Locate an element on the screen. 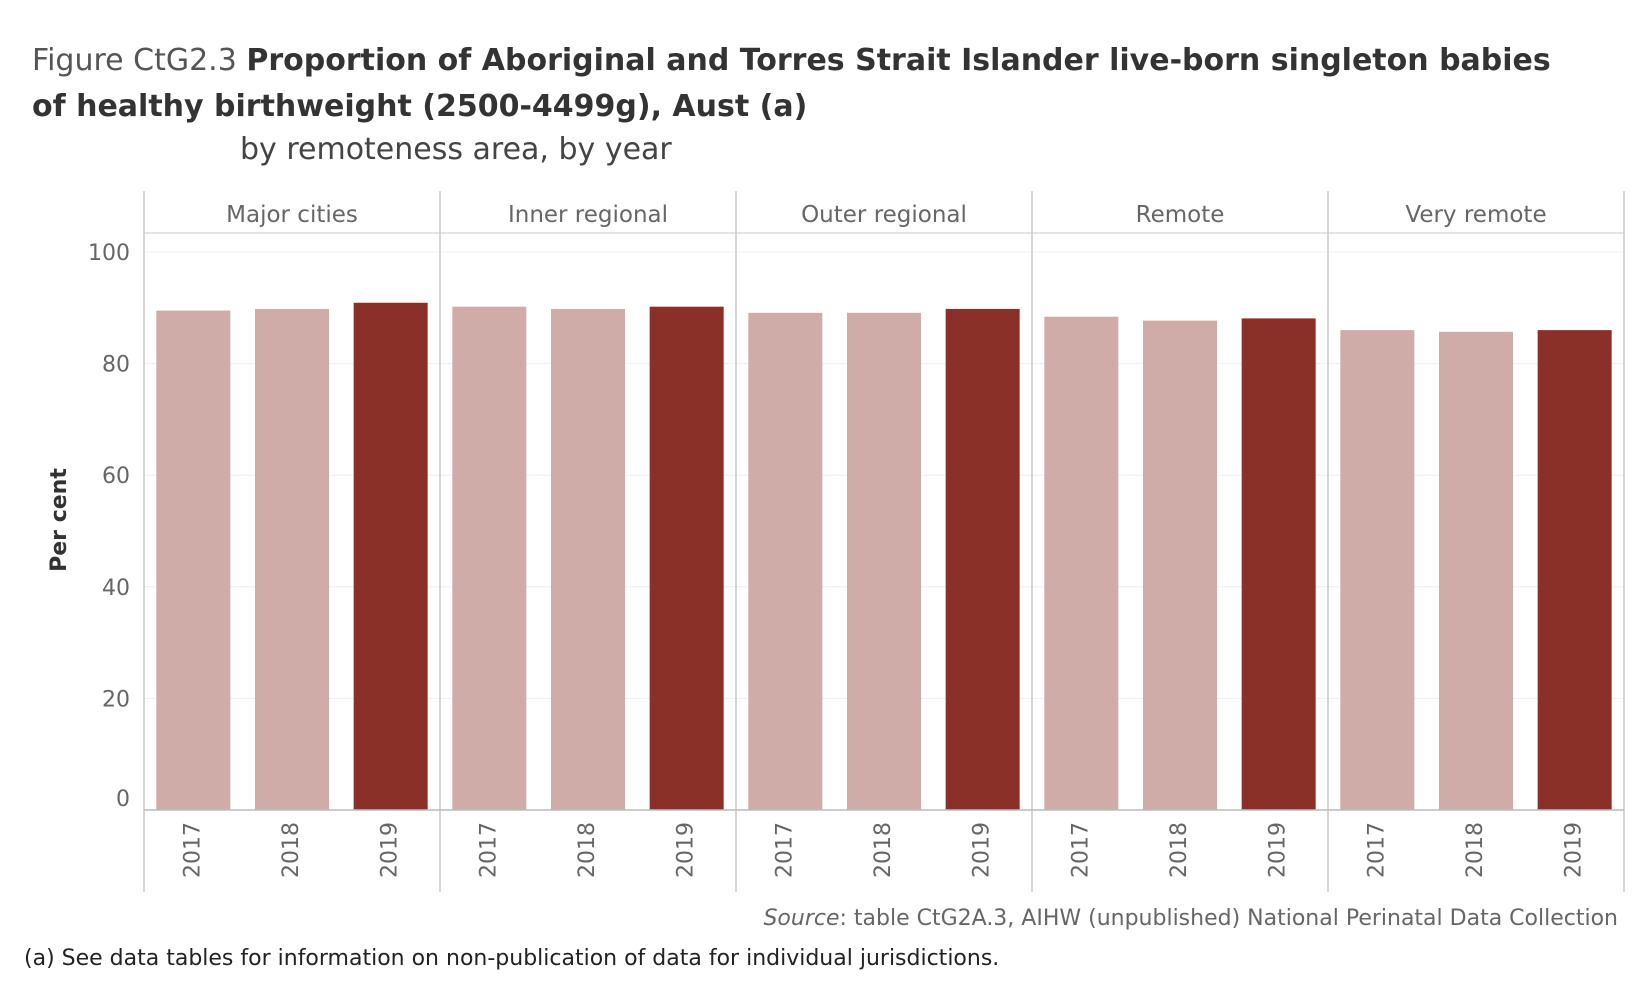 The width and height of the screenshot is (1638, 998). panel-header: Outer regional is located at coordinates (884, 215).